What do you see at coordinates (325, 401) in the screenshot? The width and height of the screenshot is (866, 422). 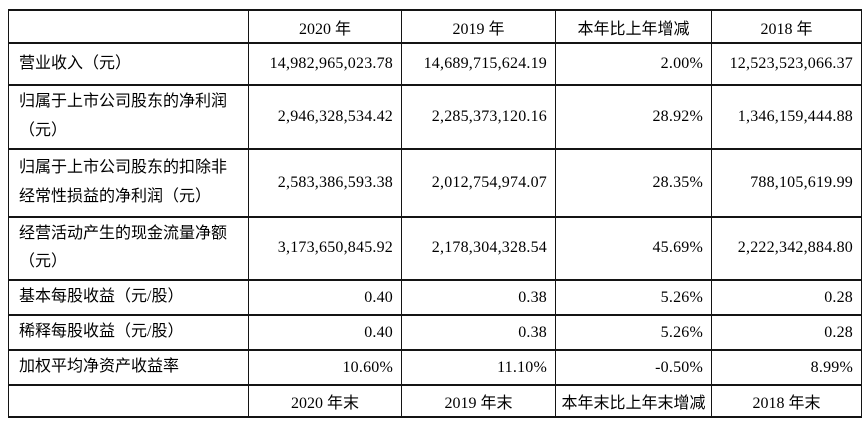 I see `footer-cell-2020-yearend: 2020 年末` at bounding box center [325, 401].